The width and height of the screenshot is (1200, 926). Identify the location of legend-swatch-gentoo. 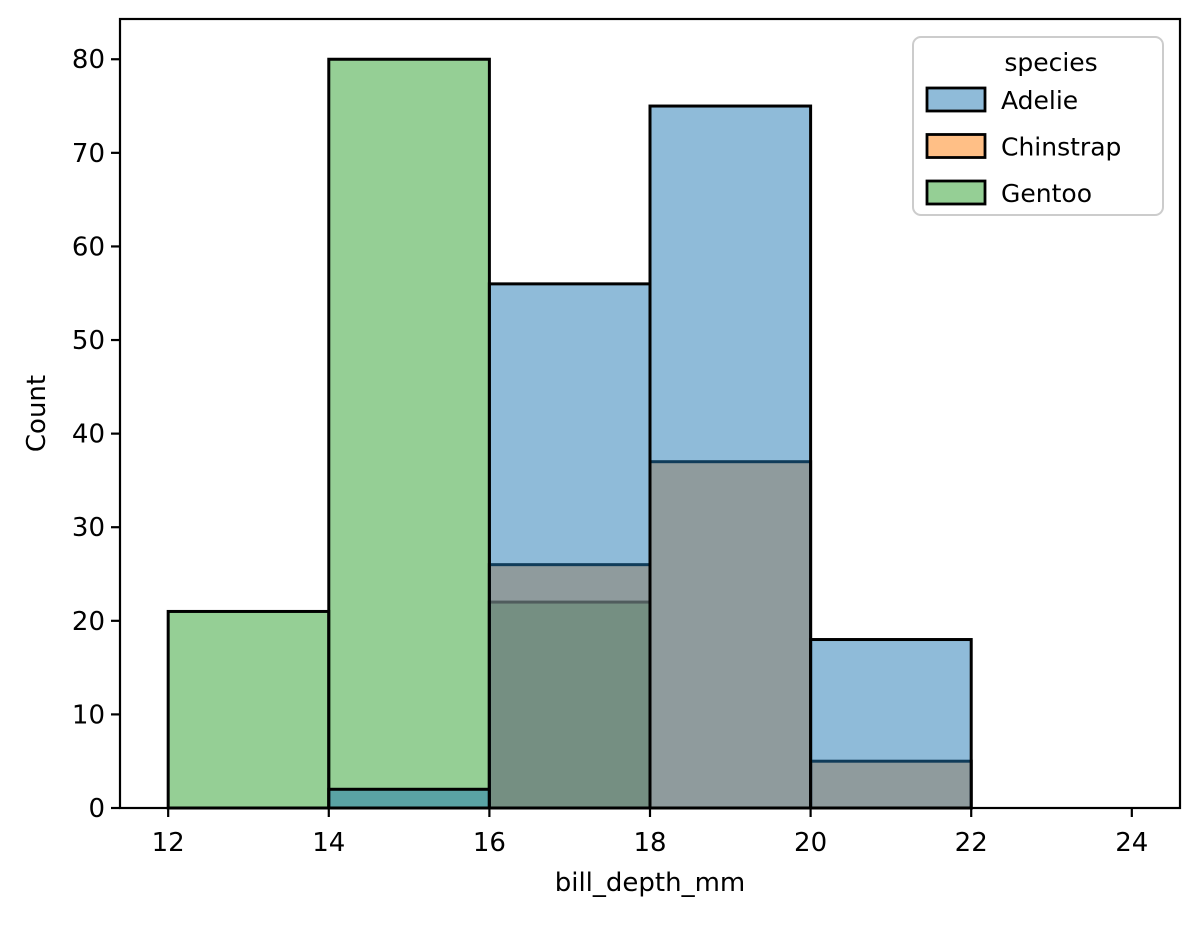
(956, 192).